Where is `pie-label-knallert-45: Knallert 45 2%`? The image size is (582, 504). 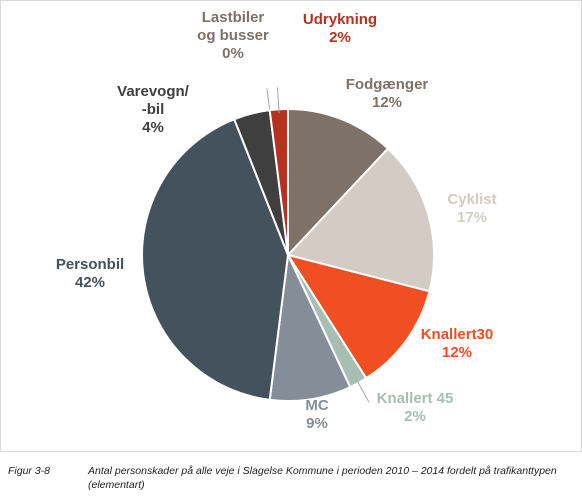
pie-label-knallert-45: Knallert 45 2% is located at coordinates (415, 407).